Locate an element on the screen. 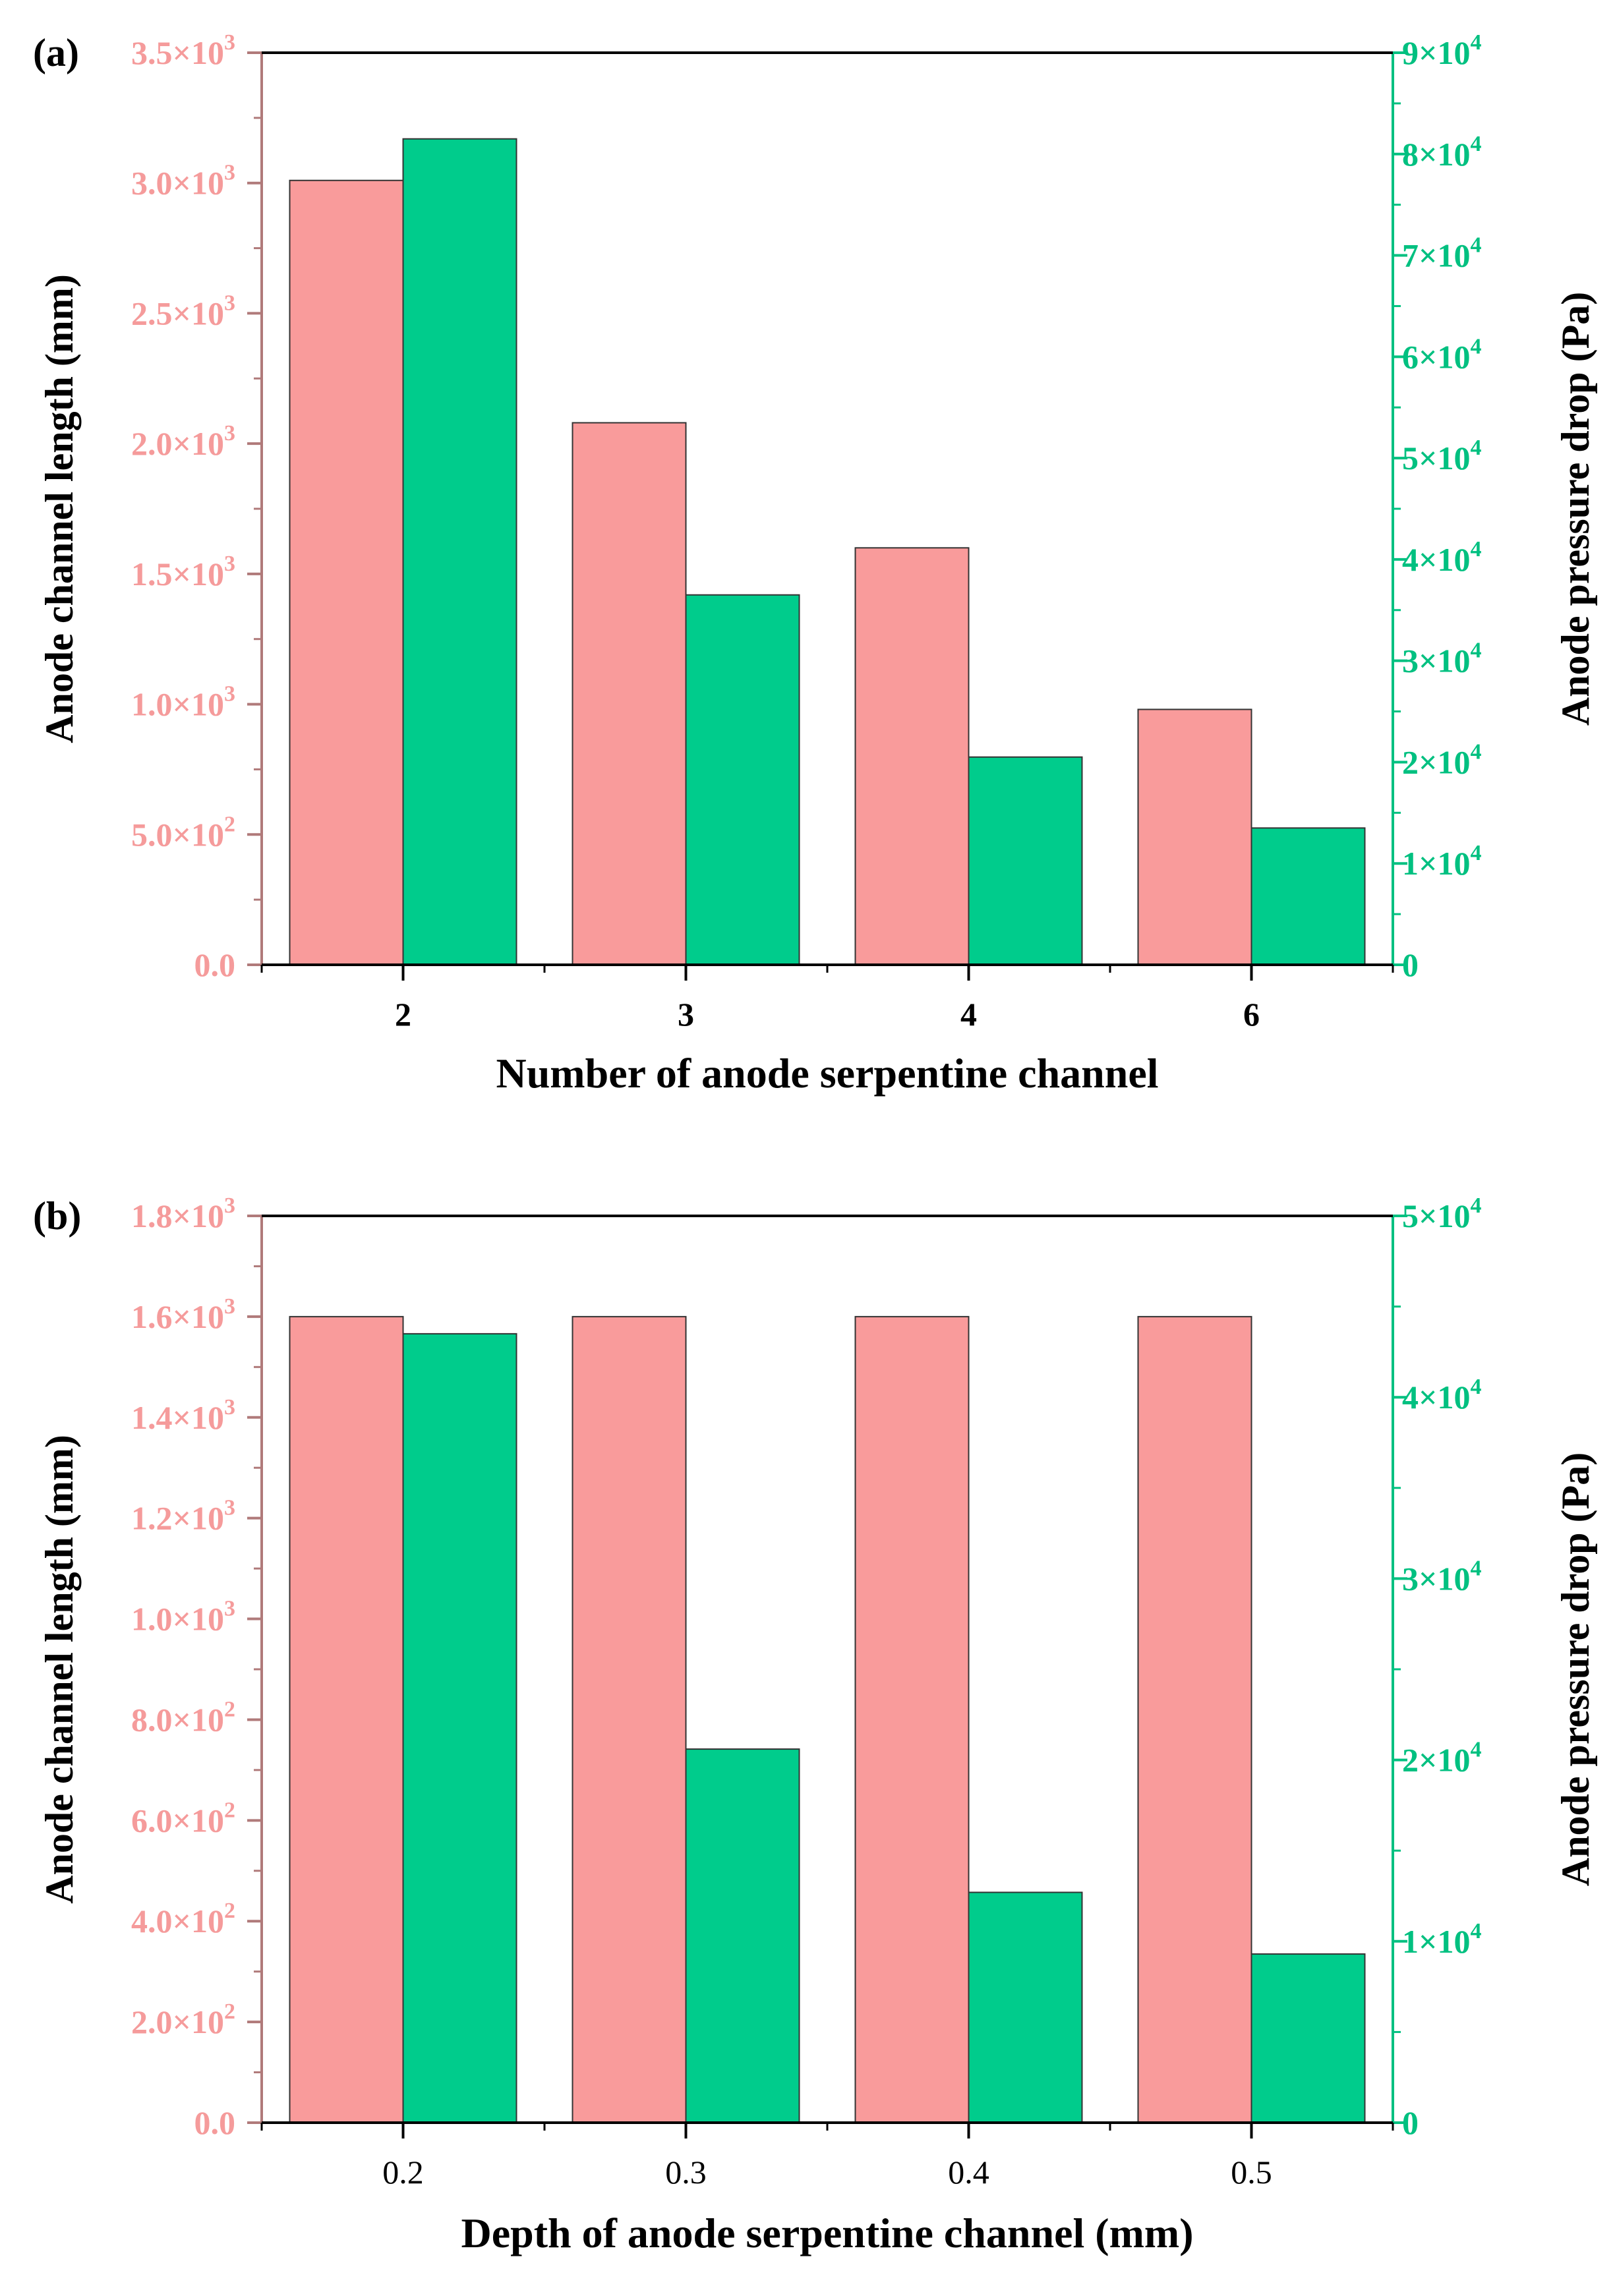  left-tick-label: 1.6×10³ is located at coordinates (183, 1314).